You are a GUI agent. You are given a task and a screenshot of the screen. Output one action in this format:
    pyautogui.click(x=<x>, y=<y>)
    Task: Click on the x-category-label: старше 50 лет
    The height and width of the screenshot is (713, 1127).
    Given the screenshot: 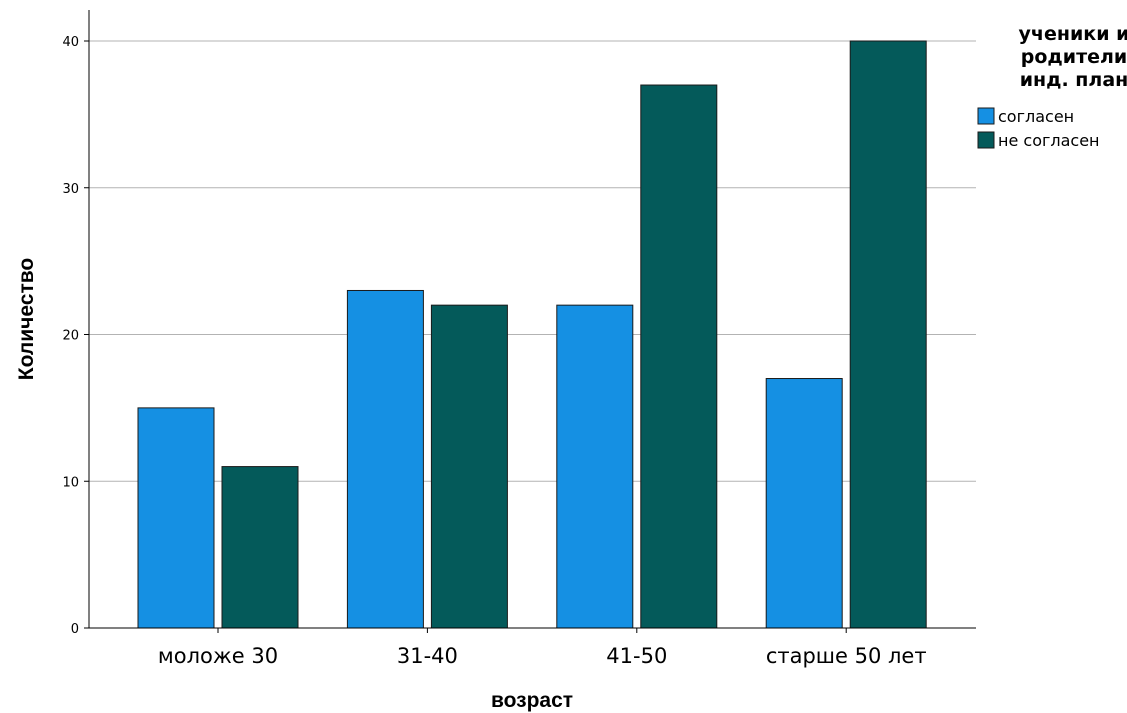 What is the action you would take?
    pyautogui.click(x=846, y=656)
    